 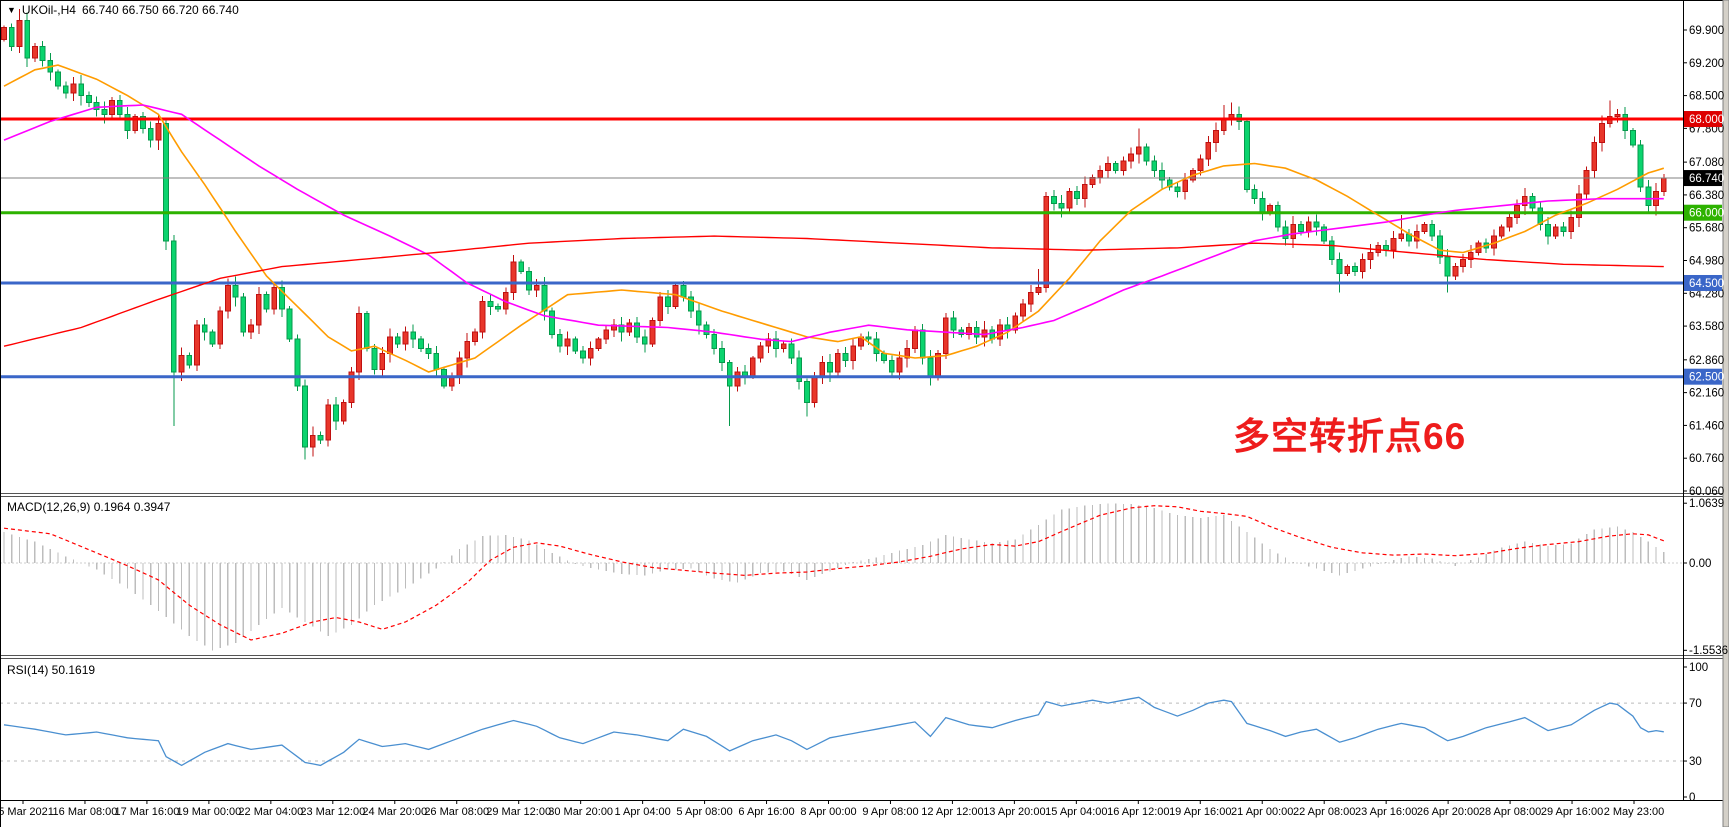 I want to click on svg-text: 70, so click(x=1695, y=704).